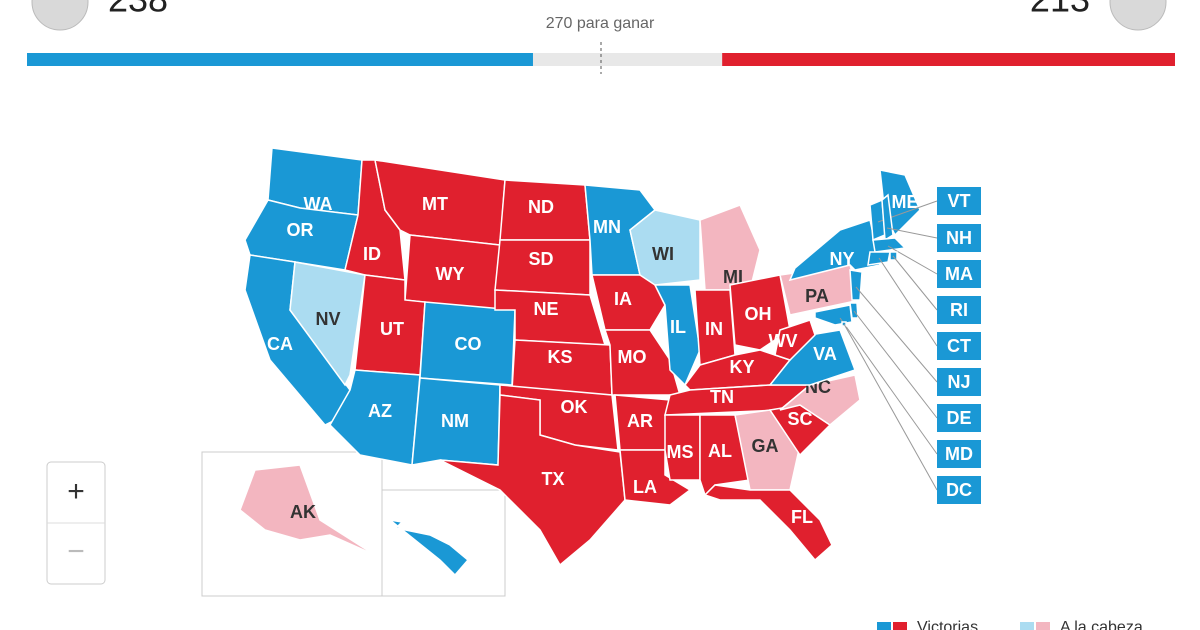 Image resolution: width=1200 pixels, height=630 pixels. Describe the element at coordinates (1101, 624) in the screenshot. I see `legend-label: A la cabeza` at that location.